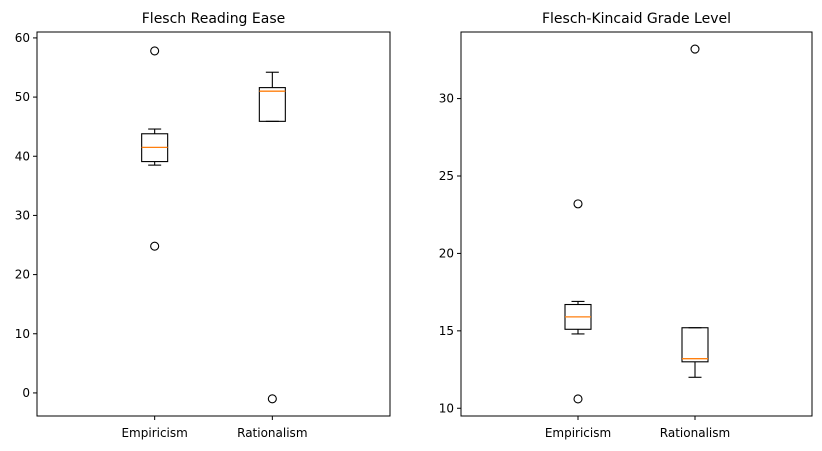 The height and width of the screenshot is (451, 822). What do you see at coordinates (213, 19) in the screenshot?
I see `chart-title: Flesch Reading Ease` at bounding box center [213, 19].